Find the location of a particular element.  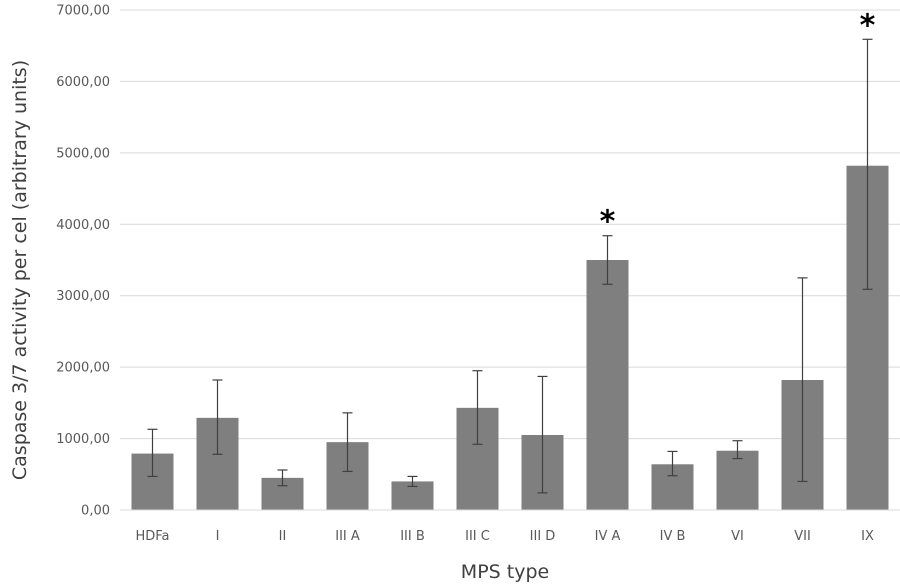

significance-markers: ** is located at coordinates (738, 123).